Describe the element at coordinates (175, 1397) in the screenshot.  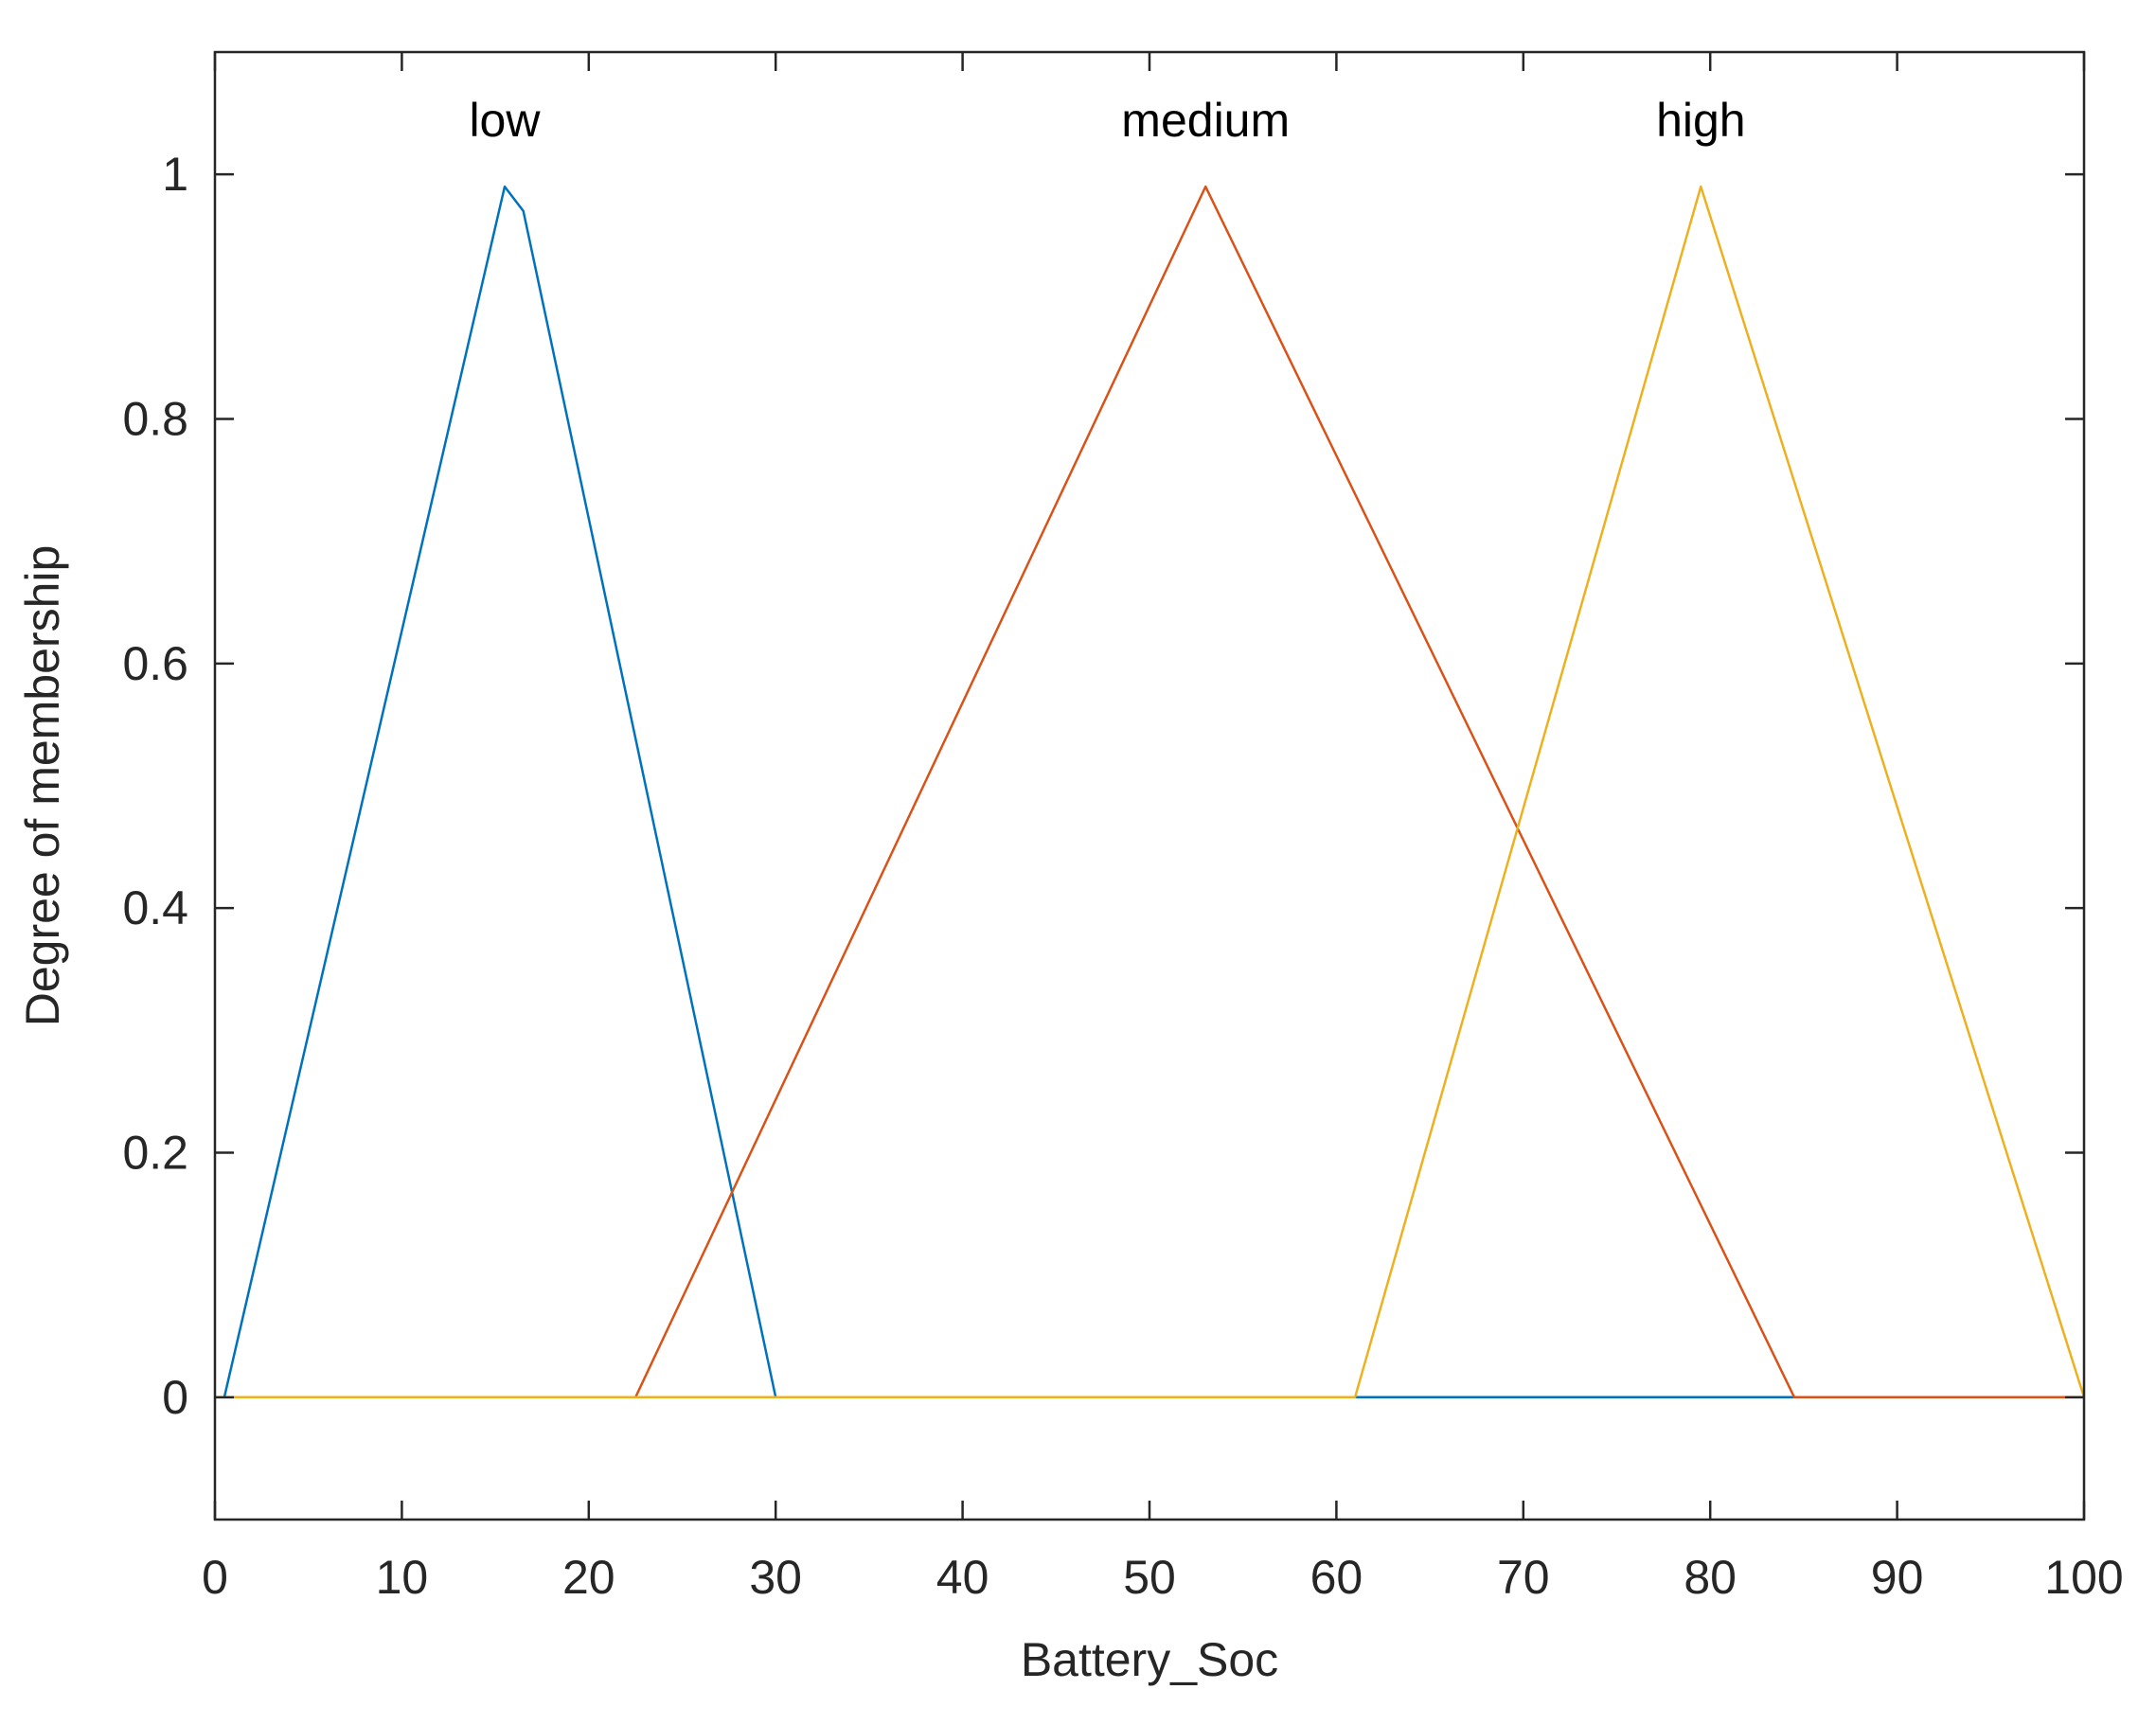
I see `y-tick-label: 0` at that location.